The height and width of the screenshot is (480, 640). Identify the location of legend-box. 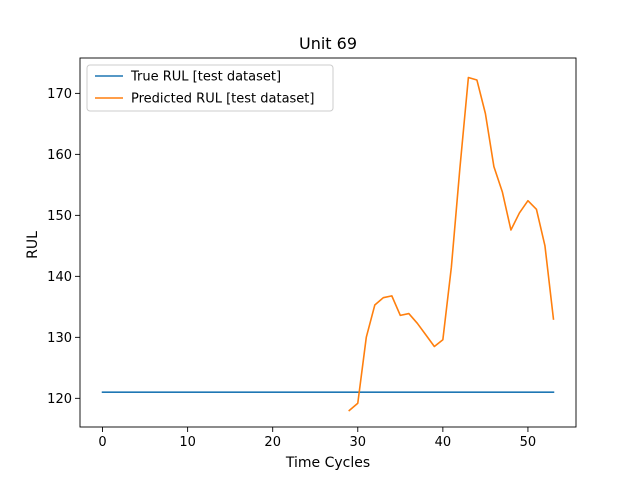
(210, 88).